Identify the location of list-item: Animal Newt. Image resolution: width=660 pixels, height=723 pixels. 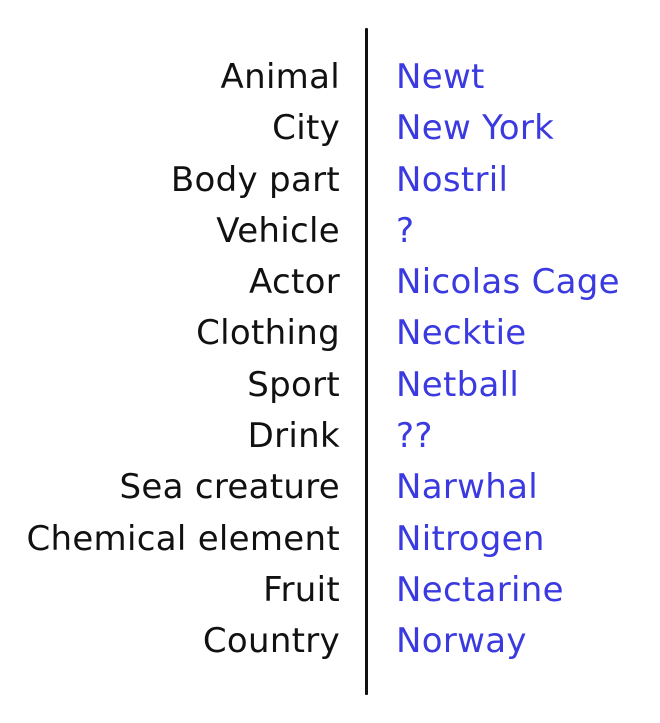
(330, 77).